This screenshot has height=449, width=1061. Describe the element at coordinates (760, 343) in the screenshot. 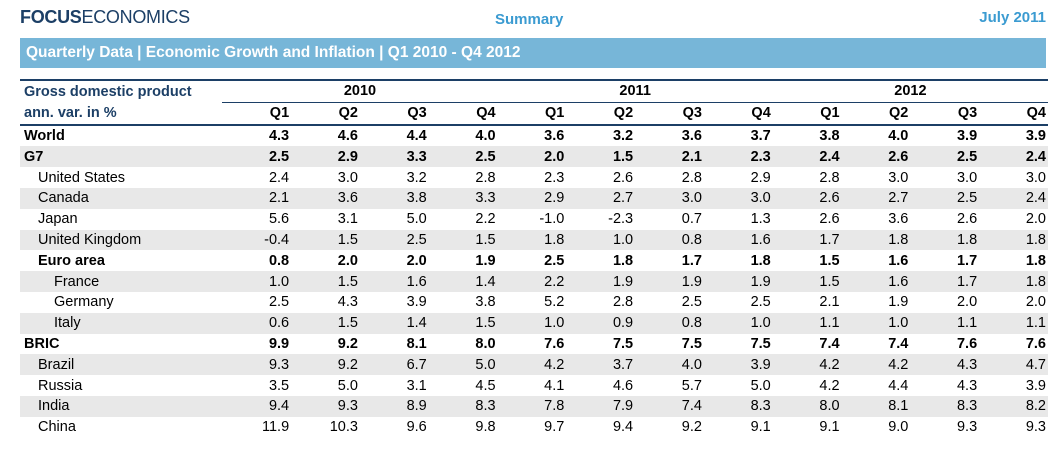

I see `value-cell: 7.5` at that location.